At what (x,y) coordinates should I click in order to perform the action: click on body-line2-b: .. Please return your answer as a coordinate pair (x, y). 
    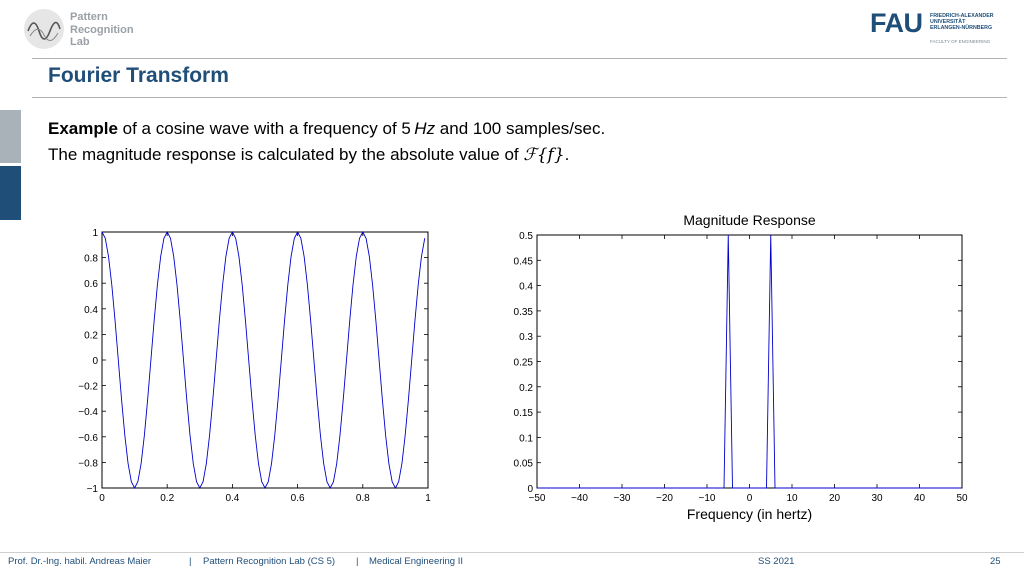
    Looking at the image, I should click on (567, 154).